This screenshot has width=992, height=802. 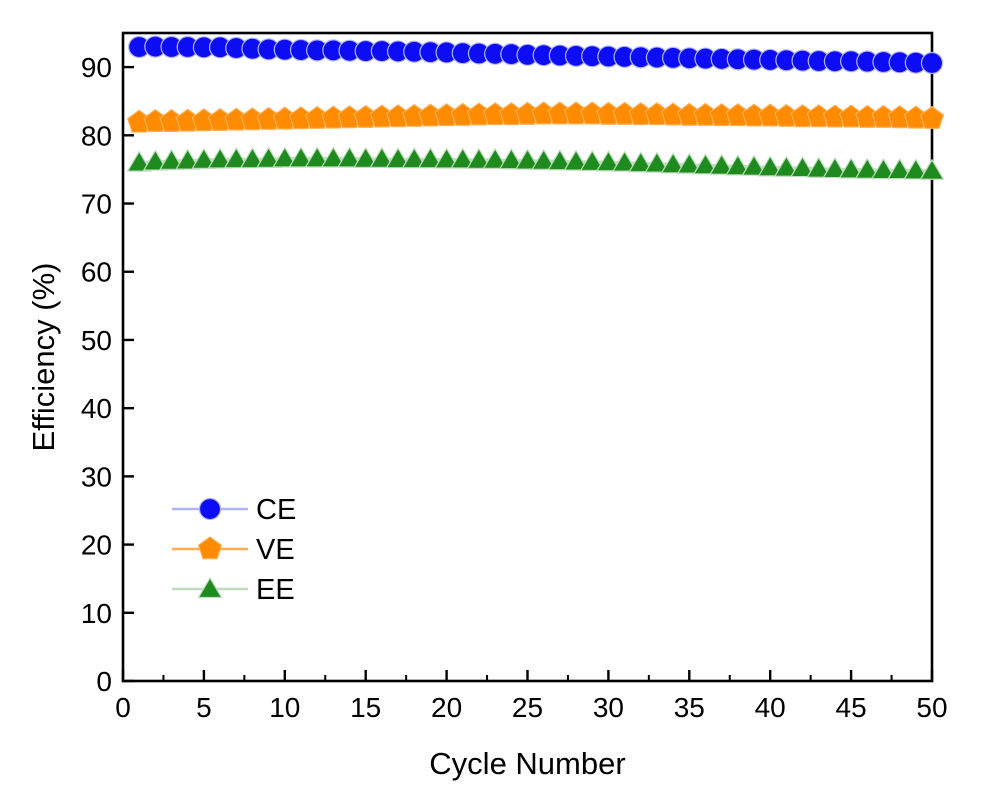 I want to click on legend-label: VE, so click(x=275, y=550).